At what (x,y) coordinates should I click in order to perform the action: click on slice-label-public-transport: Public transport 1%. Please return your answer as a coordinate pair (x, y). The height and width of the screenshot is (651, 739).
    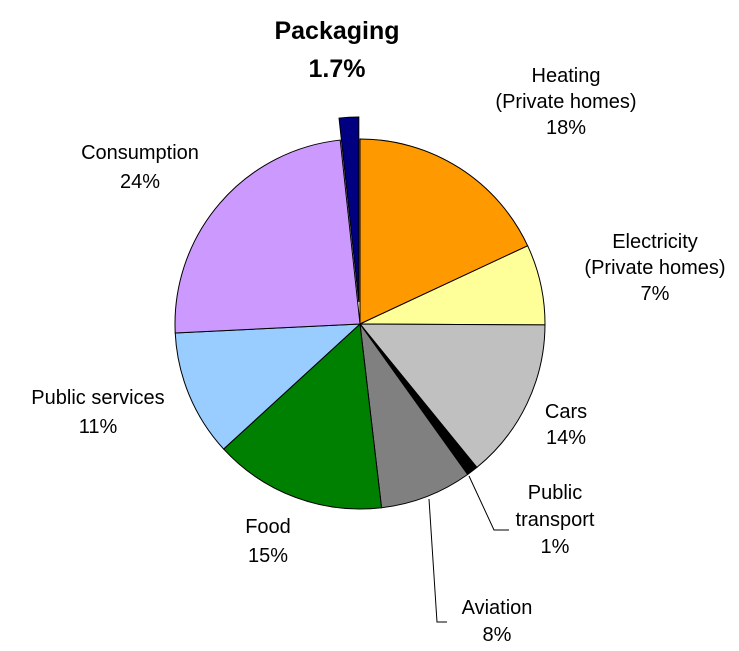
    Looking at the image, I should click on (555, 520).